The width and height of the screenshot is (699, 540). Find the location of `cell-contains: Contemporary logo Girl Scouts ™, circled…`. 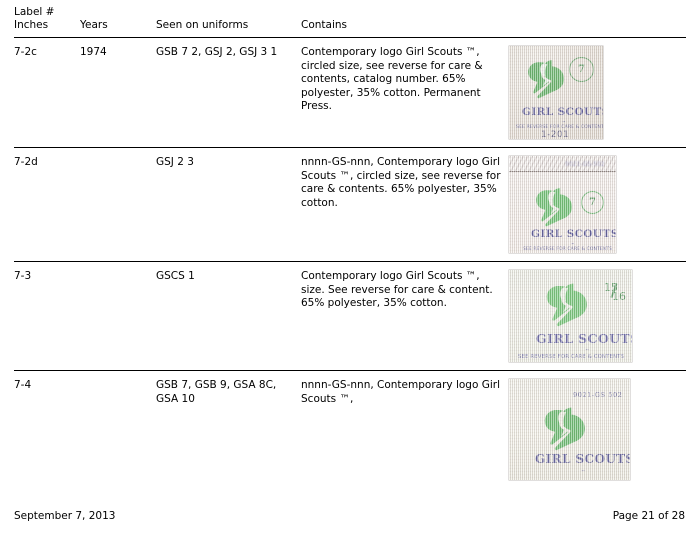

cell-contains: Contemporary logo Girl Scouts ™, circled… is located at coordinates (405, 92).